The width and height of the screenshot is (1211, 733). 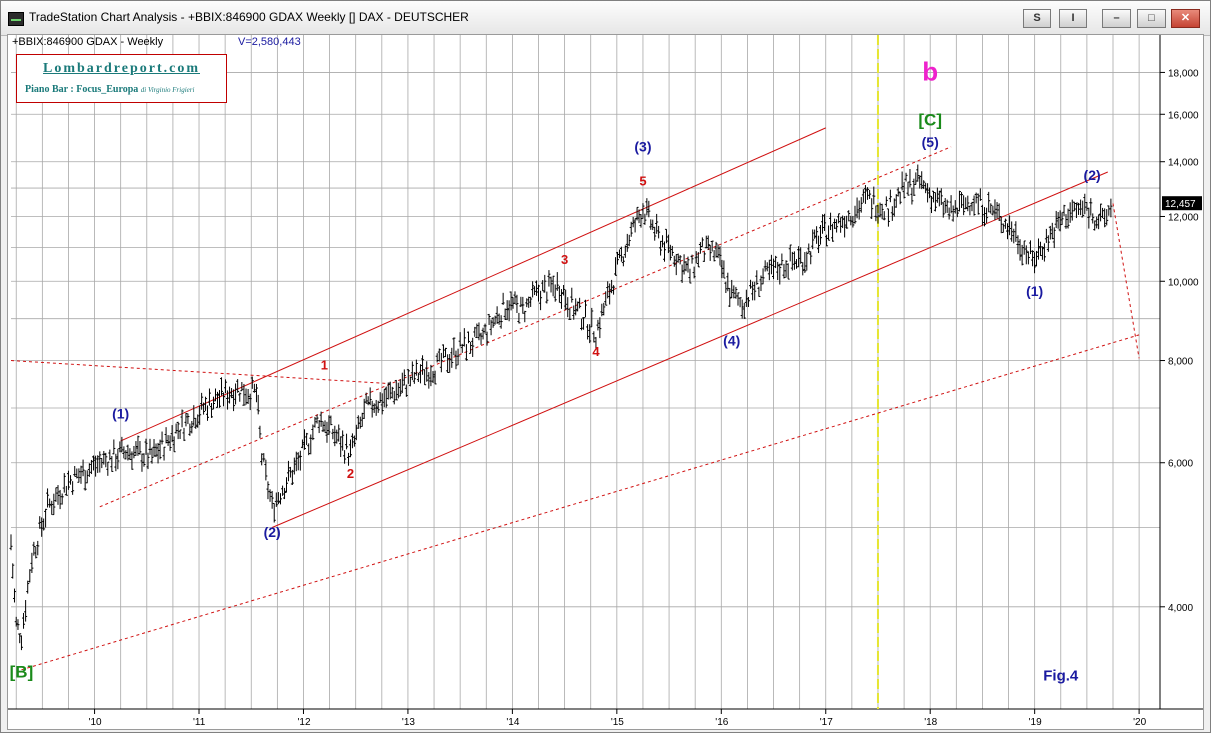 What do you see at coordinates (1073, 18) in the screenshot?
I see `i-menu-button: I` at bounding box center [1073, 18].